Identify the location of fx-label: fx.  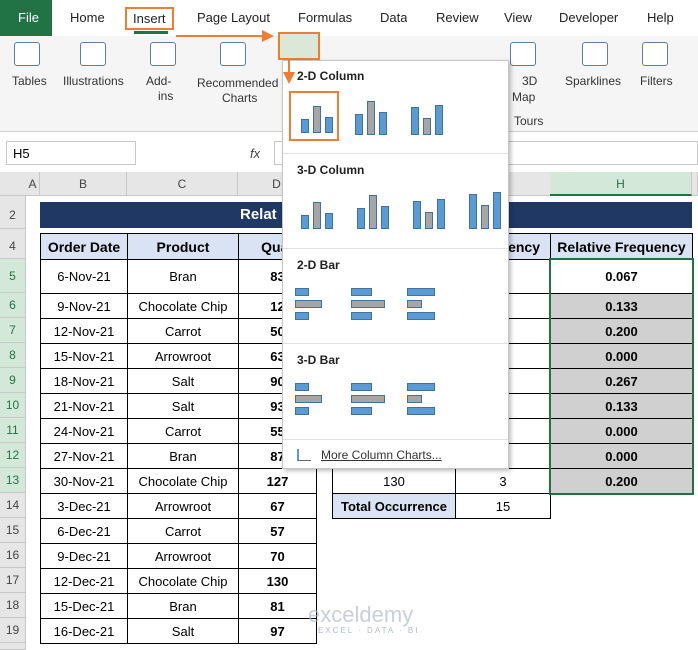
(255, 153).